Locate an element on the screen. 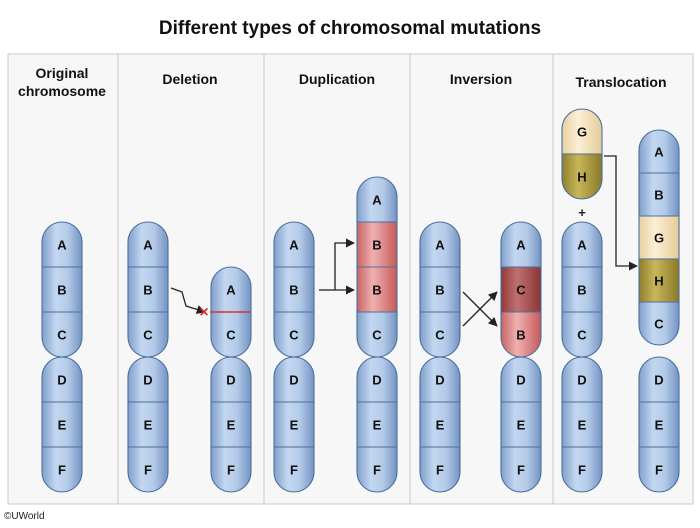 This screenshot has width=700, height=528. copyright-label: ©UWorld is located at coordinates (24, 516).